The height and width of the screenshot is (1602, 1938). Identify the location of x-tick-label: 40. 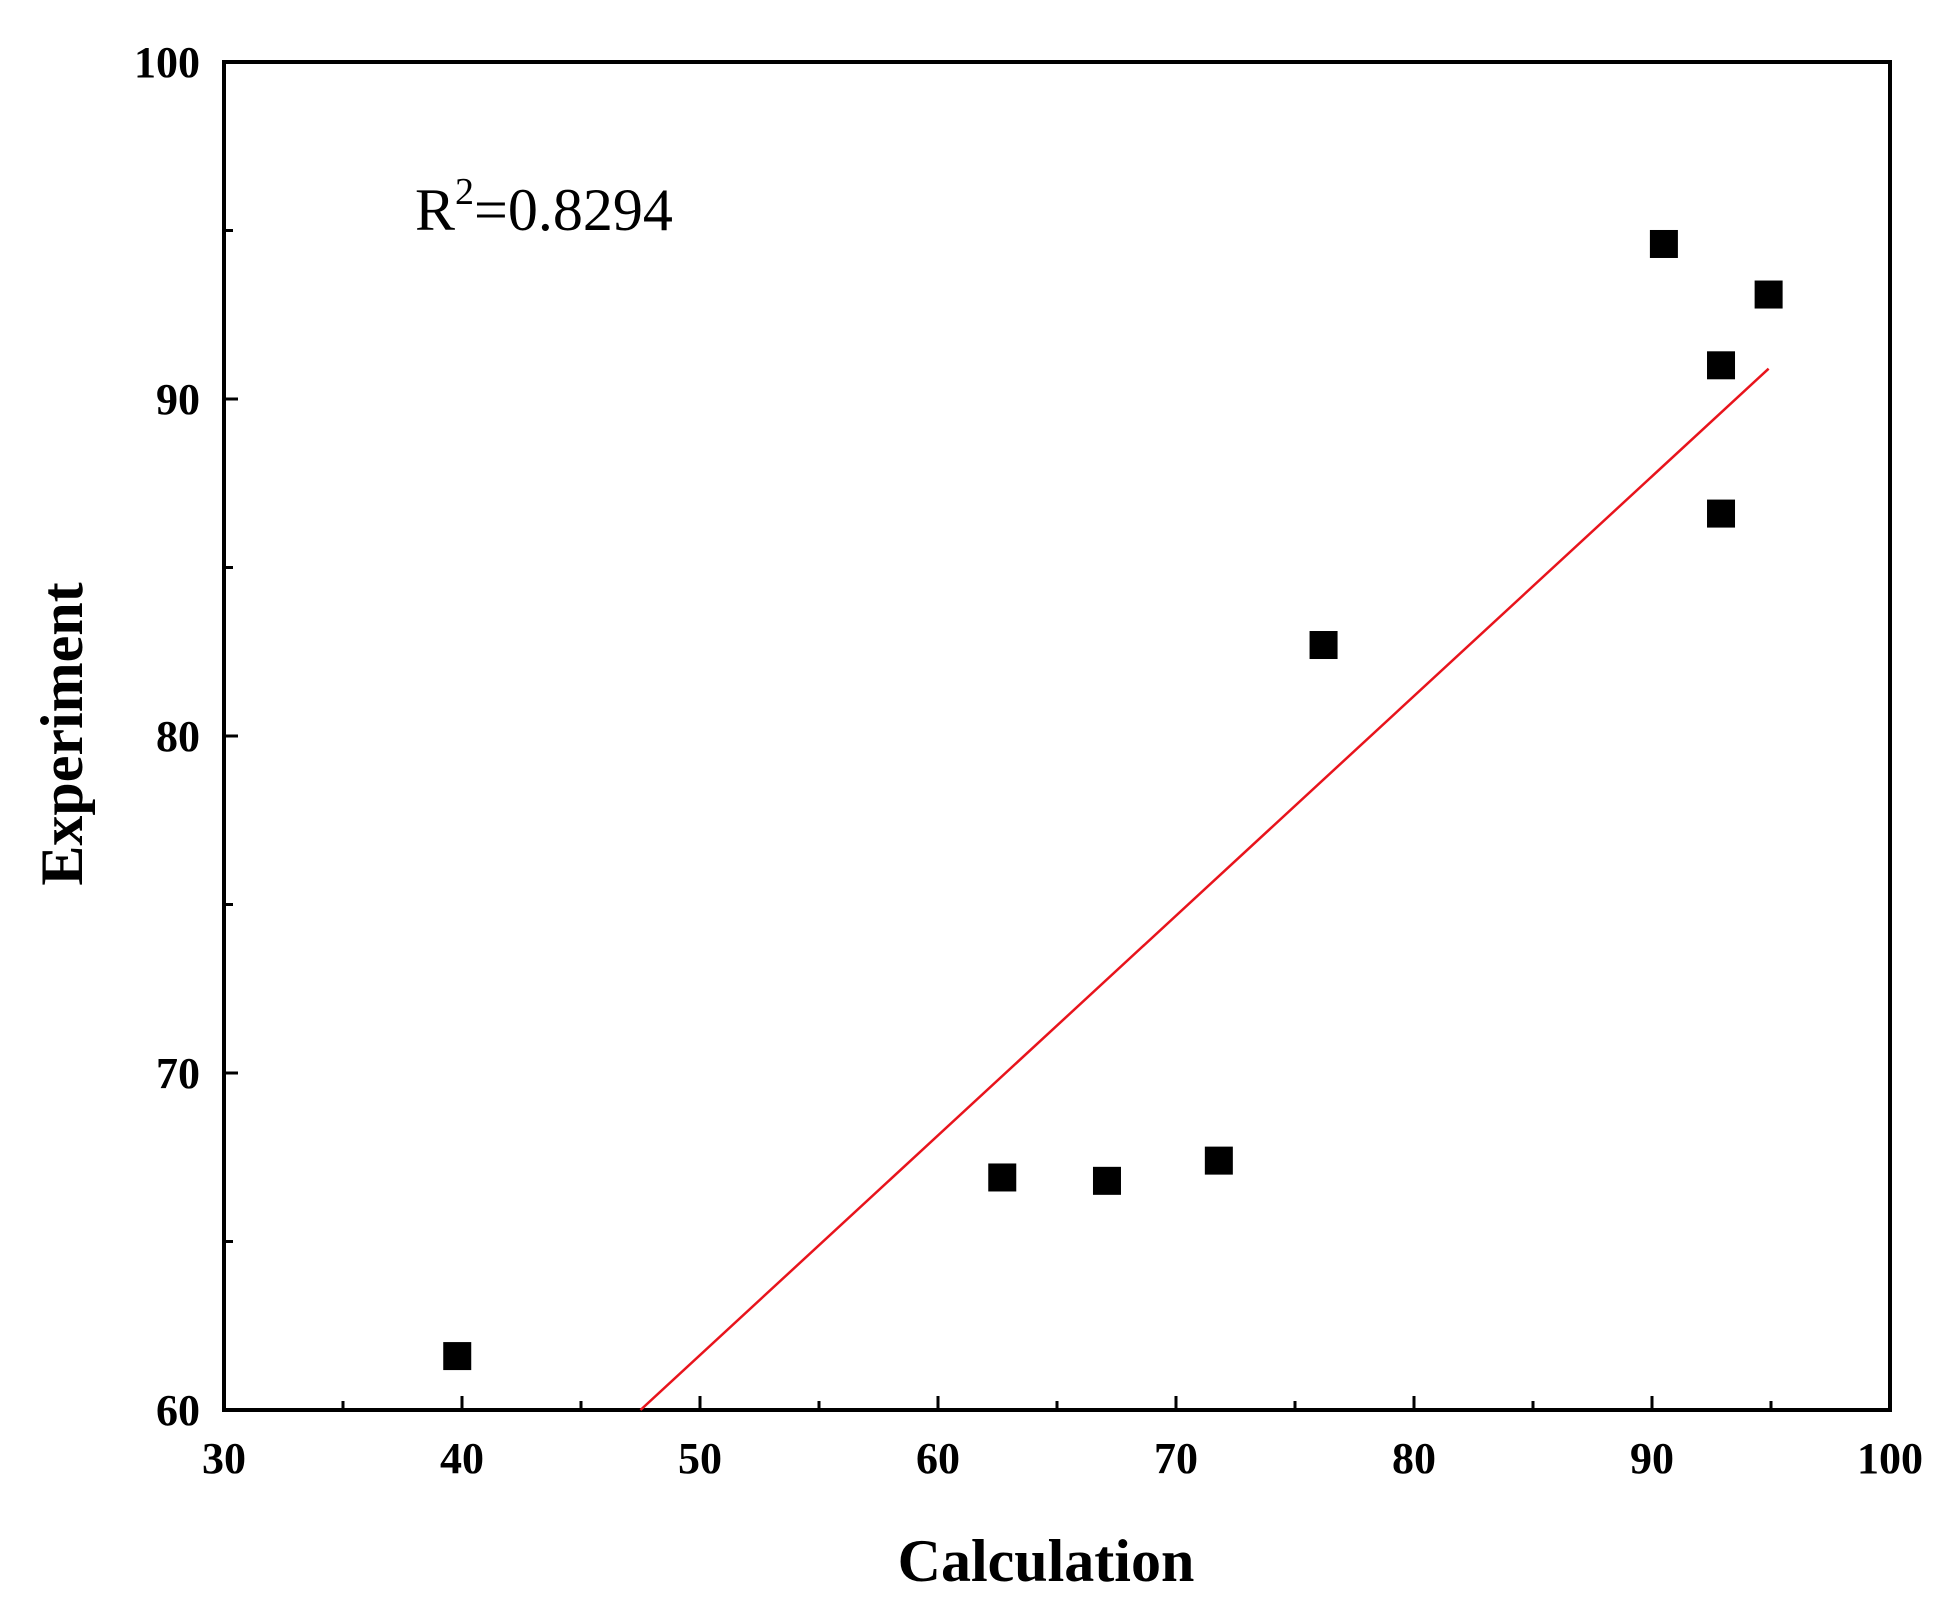
(462, 1458).